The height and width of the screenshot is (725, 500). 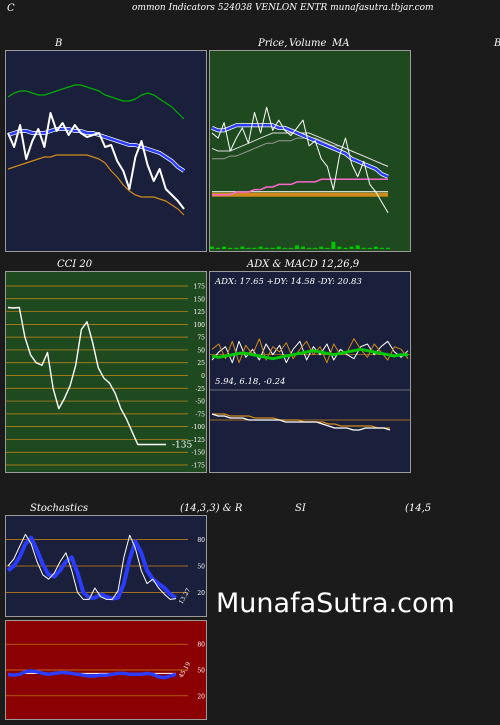 I want to click on stoch-title: Stochastics, so click(x=59, y=508).